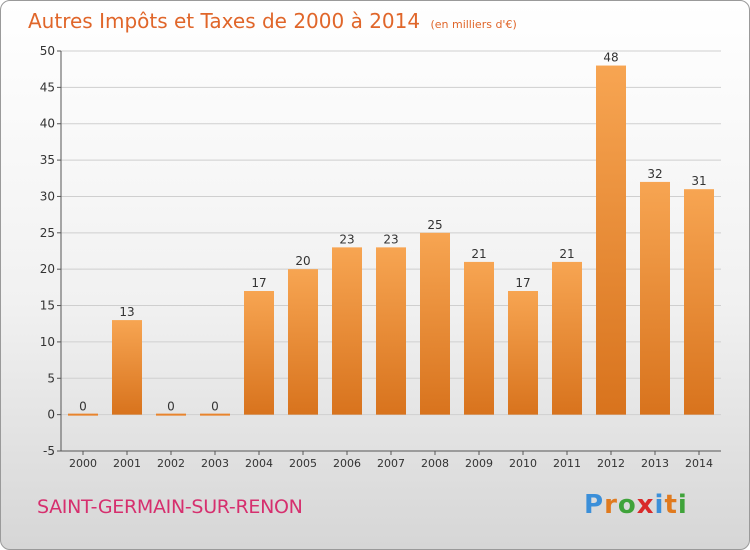 The width and height of the screenshot is (750, 550). I want to click on bar-2010, so click(523, 353).